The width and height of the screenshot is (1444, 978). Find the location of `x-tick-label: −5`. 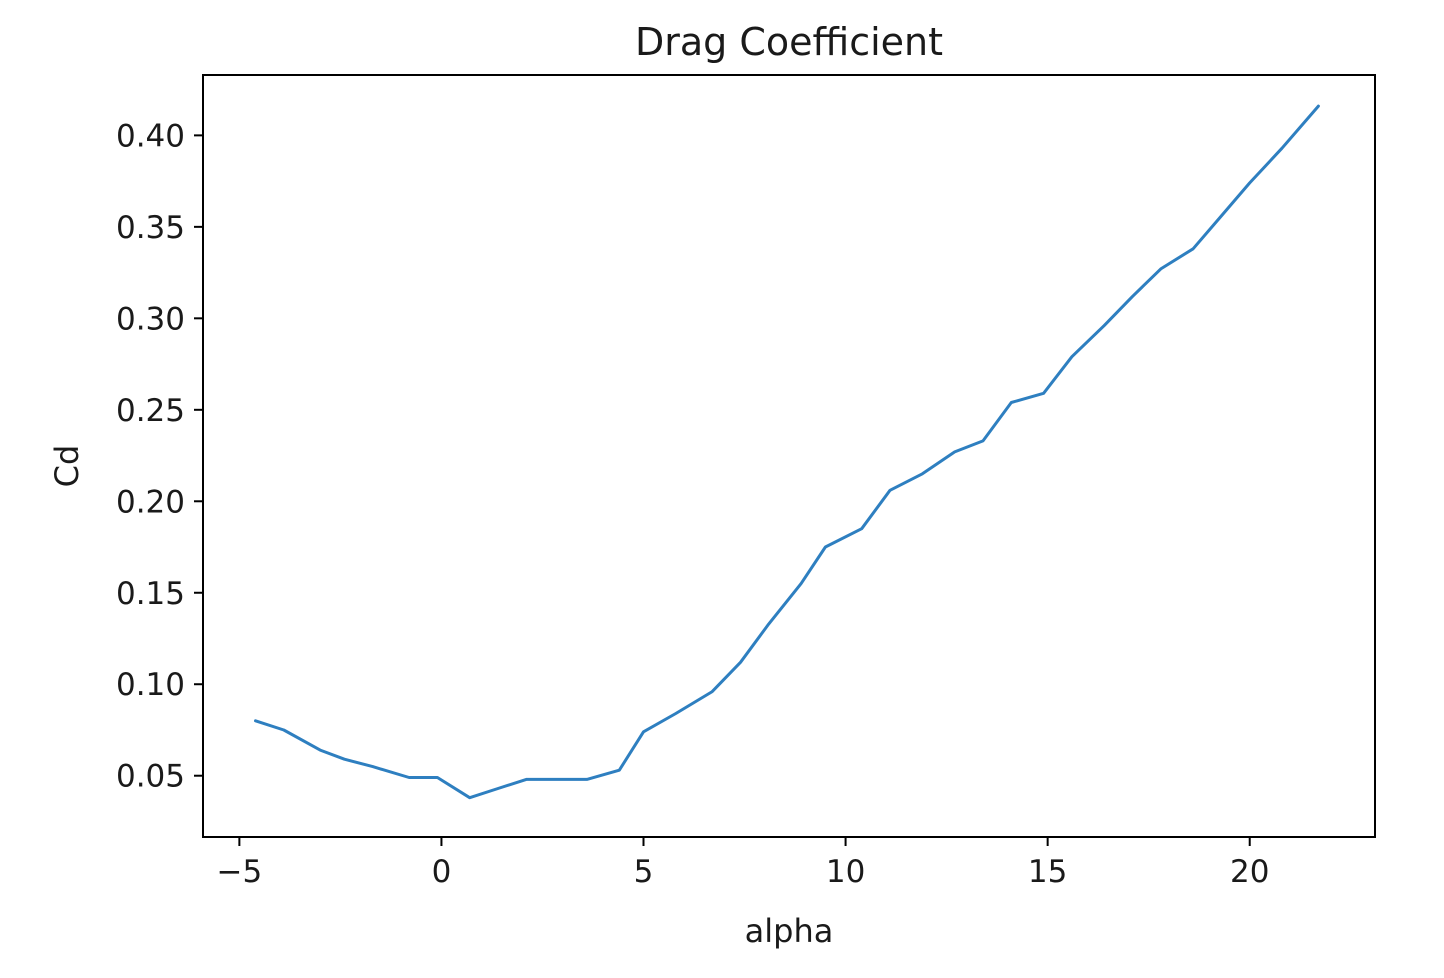

x-tick-label: −5 is located at coordinates (240, 872).